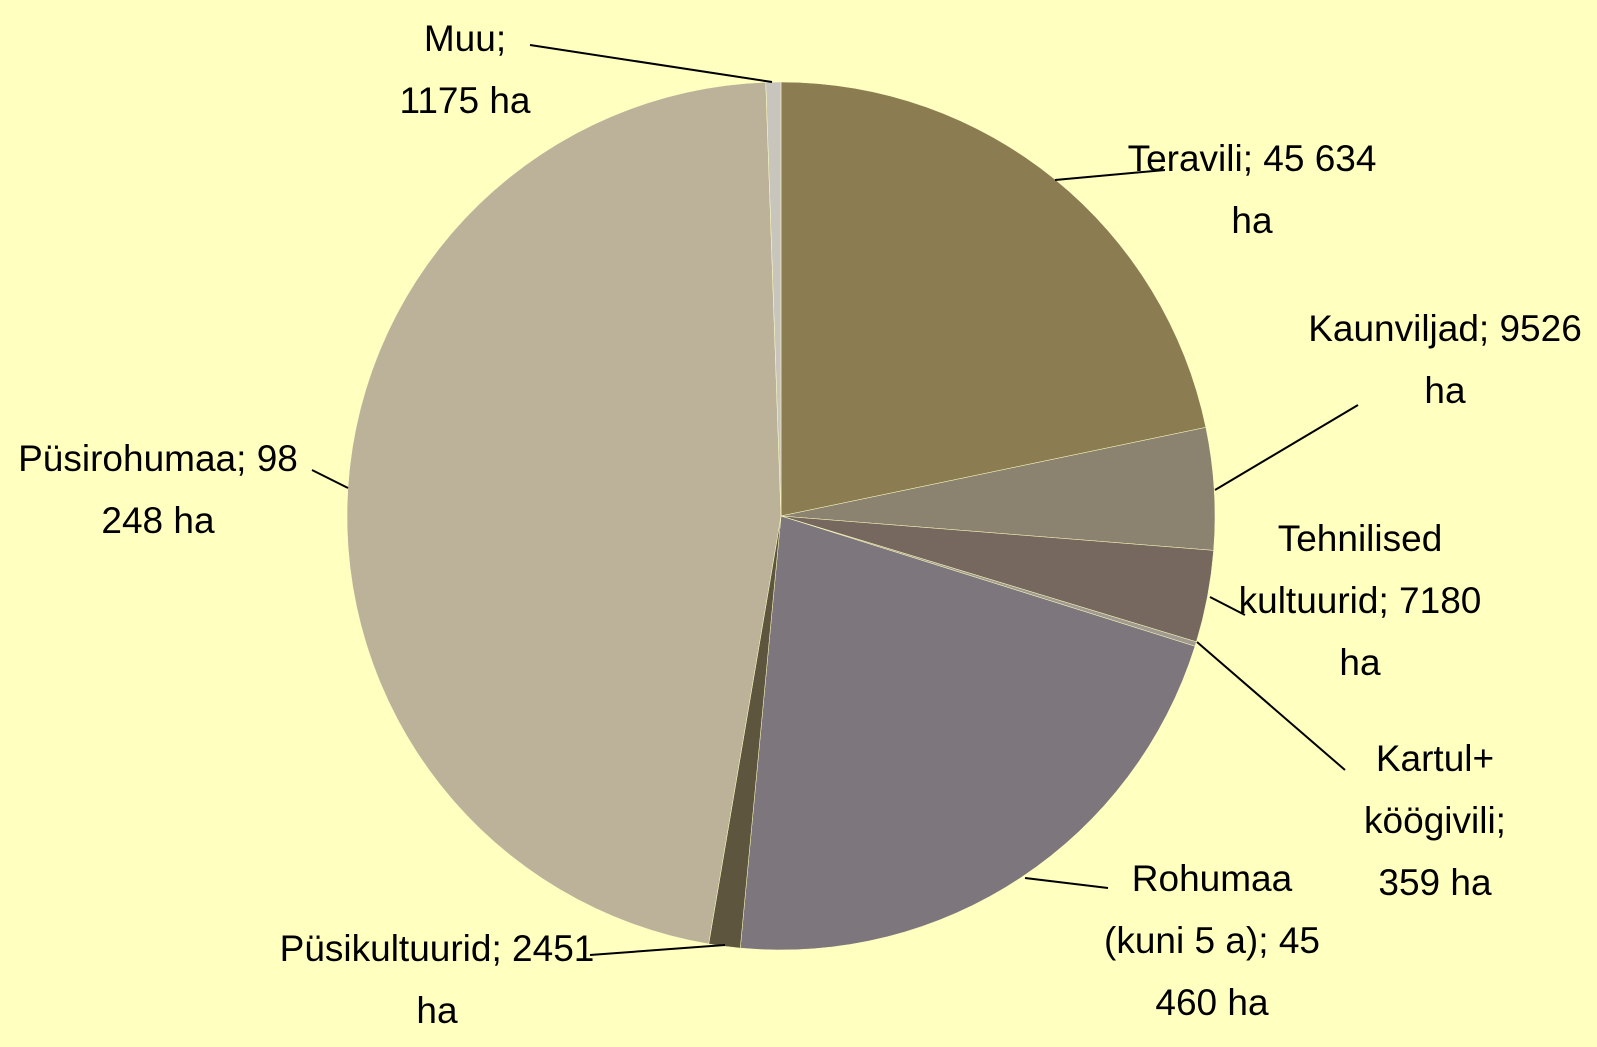  What do you see at coordinates (1430, 789) in the screenshot?
I see `category-label: Kartul+ köögivili` at bounding box center [1430, 789].